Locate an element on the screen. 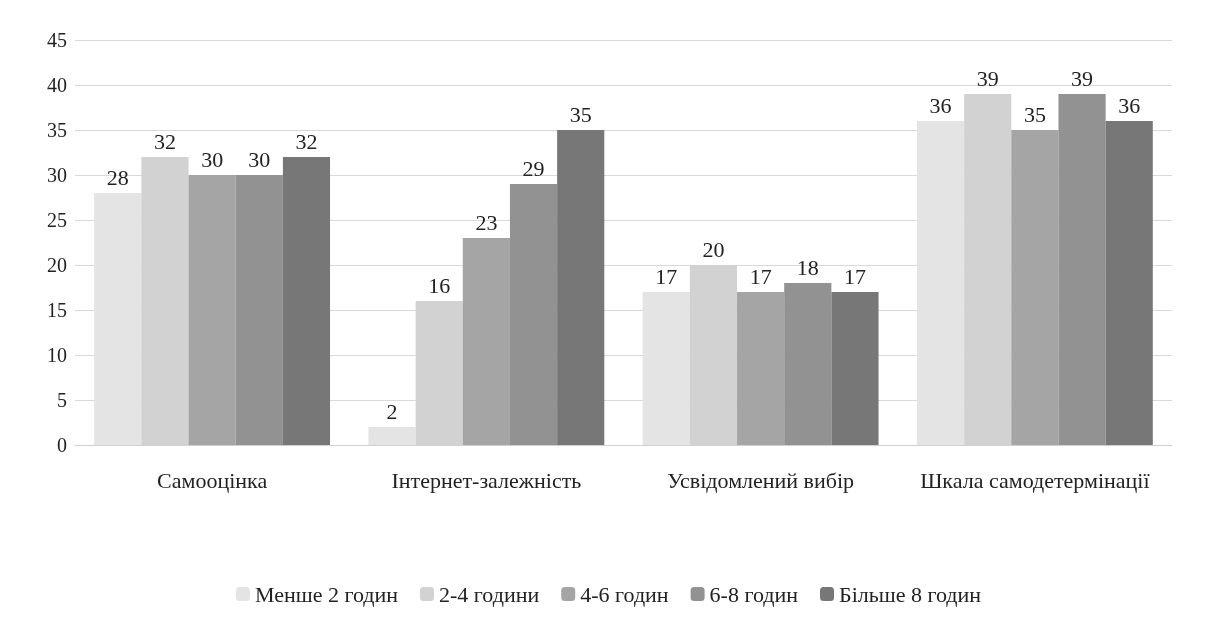 This screenshot has width=1217, height=620. y-tick-label: 30 is located at coordinates (57, 175).